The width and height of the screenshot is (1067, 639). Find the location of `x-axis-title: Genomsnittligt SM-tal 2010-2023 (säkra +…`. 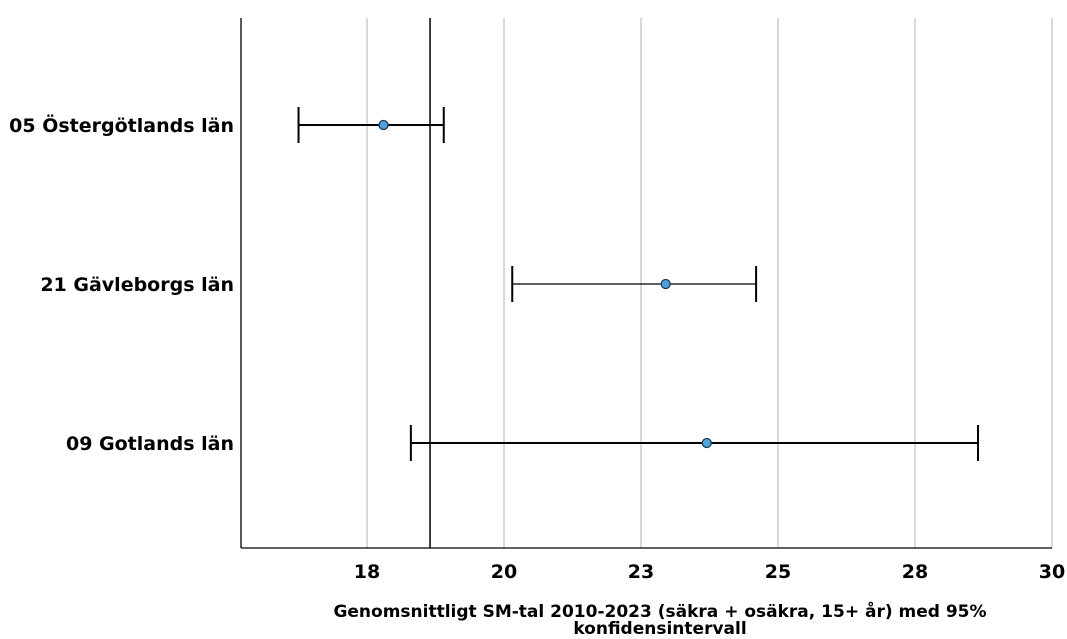

x-axis-title: Genomsnittligt SM-tal 2010-2023 (säkra +… is located at coordinates (659, 619).